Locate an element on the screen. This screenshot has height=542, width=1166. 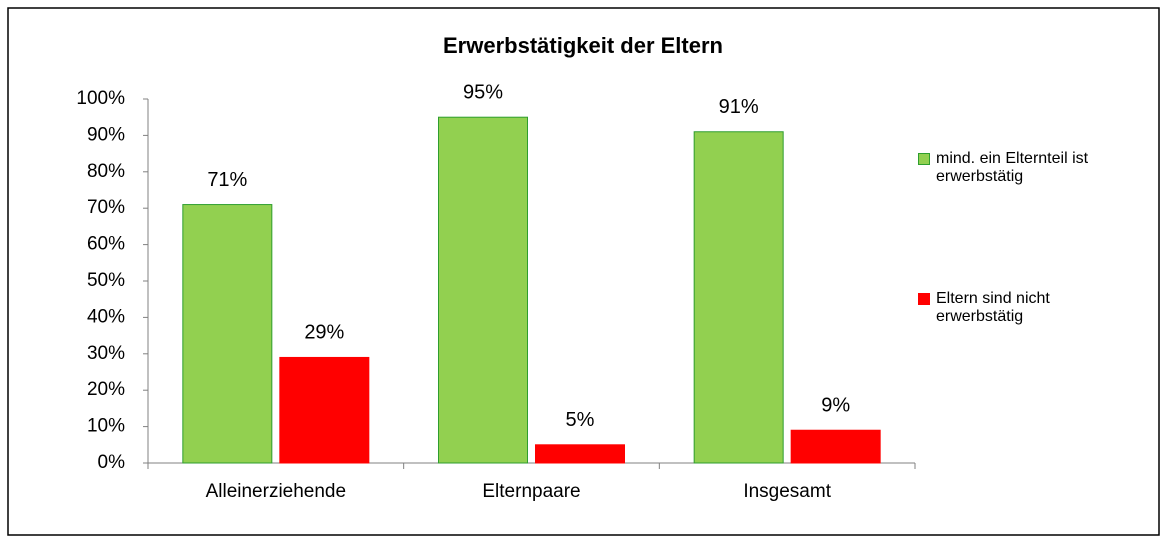
legend-item: mind. ein Elternteil ist erwerbstätig is located at coordinates (1013, 168).